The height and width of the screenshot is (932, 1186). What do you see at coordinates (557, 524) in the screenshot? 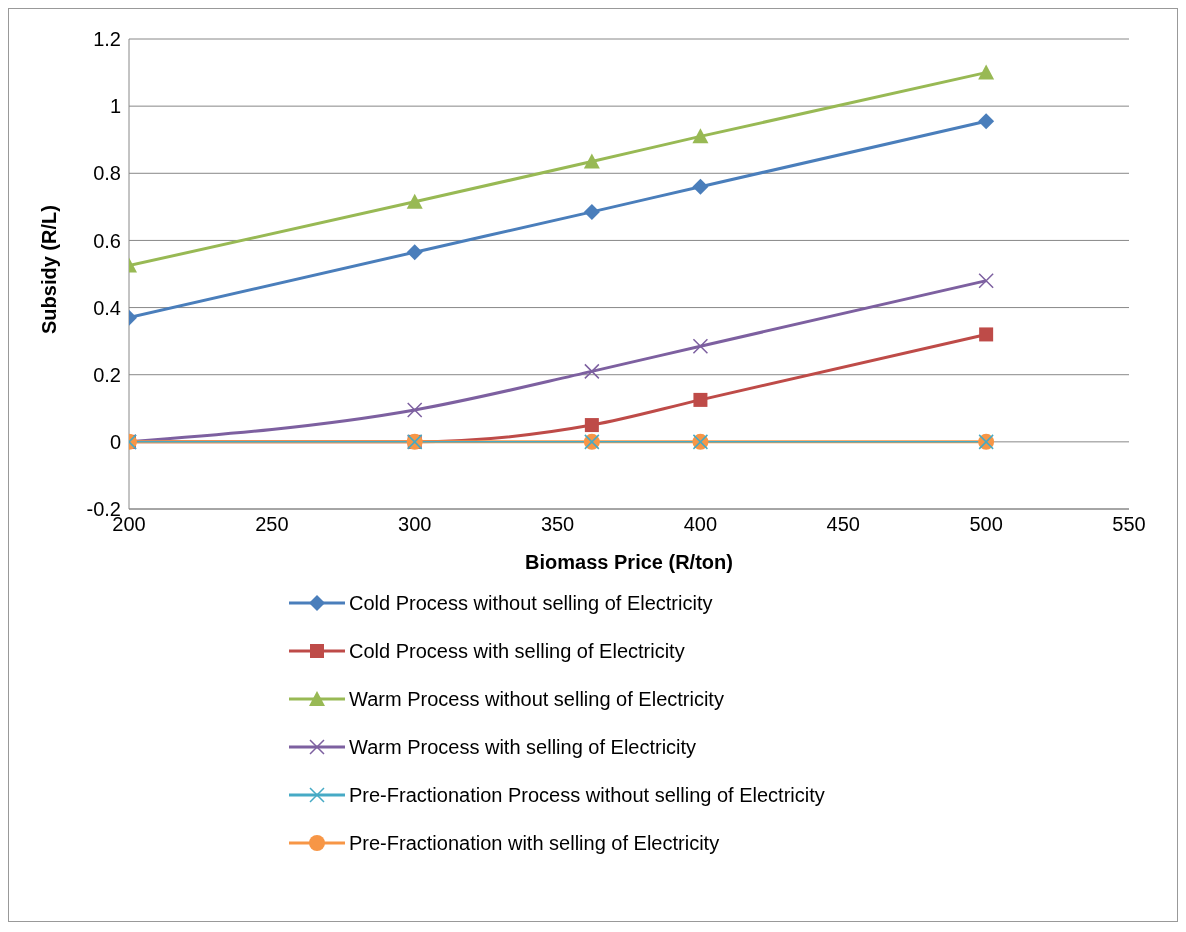
I see `x-tick-label: 350` at bounding box center [557, 524].